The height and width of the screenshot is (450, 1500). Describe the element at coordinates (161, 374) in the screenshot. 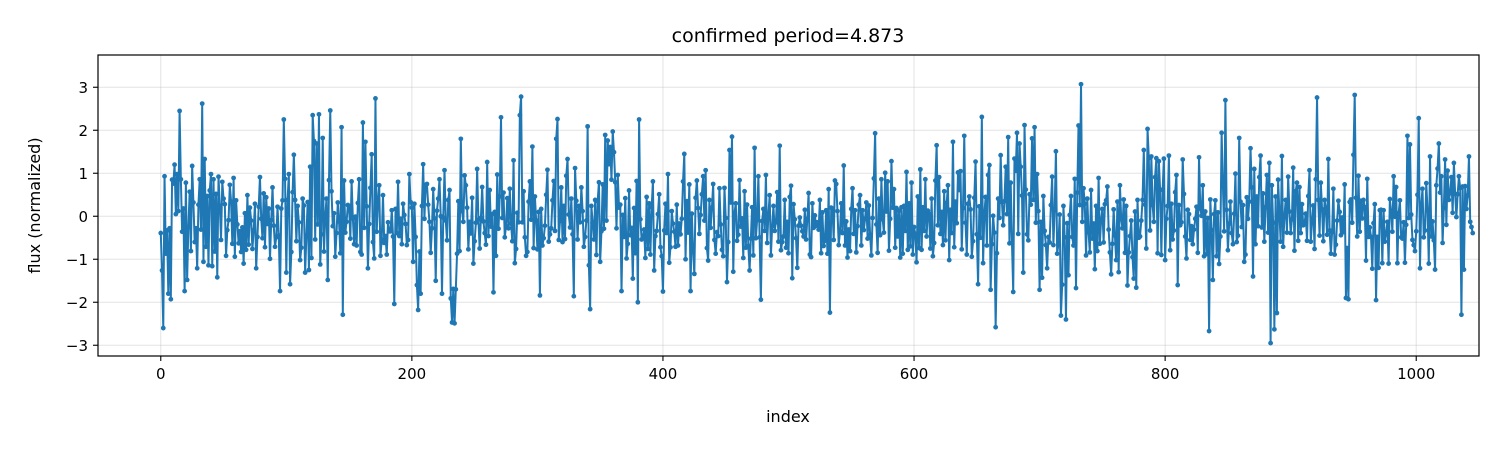

I see `x-tick-label: 0` at that location.